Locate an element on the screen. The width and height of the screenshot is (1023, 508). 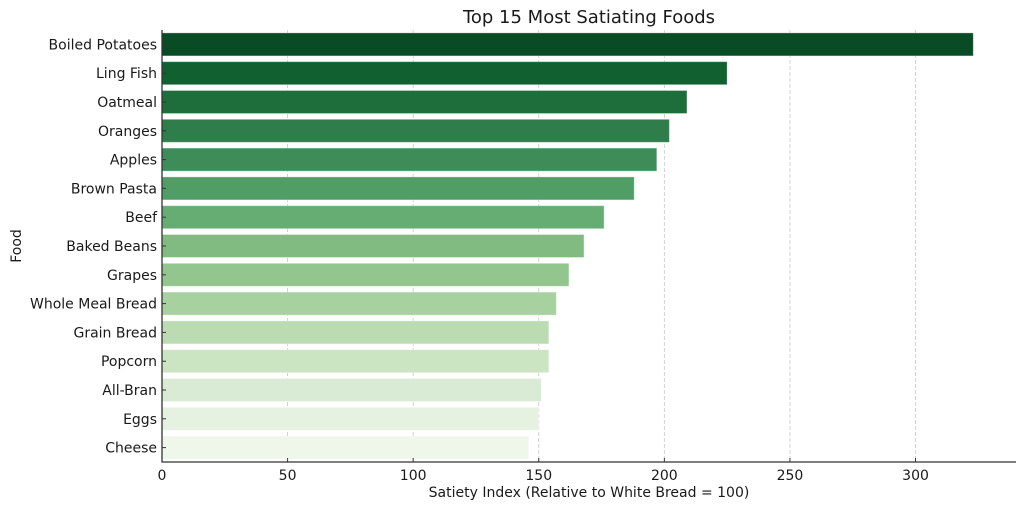
y-tick-label: All-Bran is located at coordinates (129, 391).